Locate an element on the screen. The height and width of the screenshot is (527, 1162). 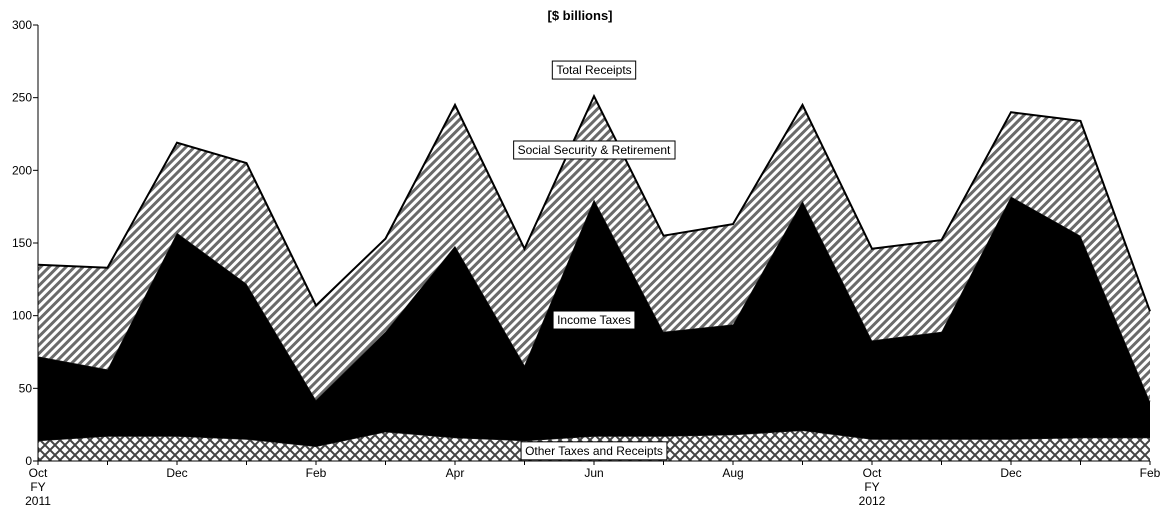
label-text: Income Taxes is located at coordinates (594, 320).